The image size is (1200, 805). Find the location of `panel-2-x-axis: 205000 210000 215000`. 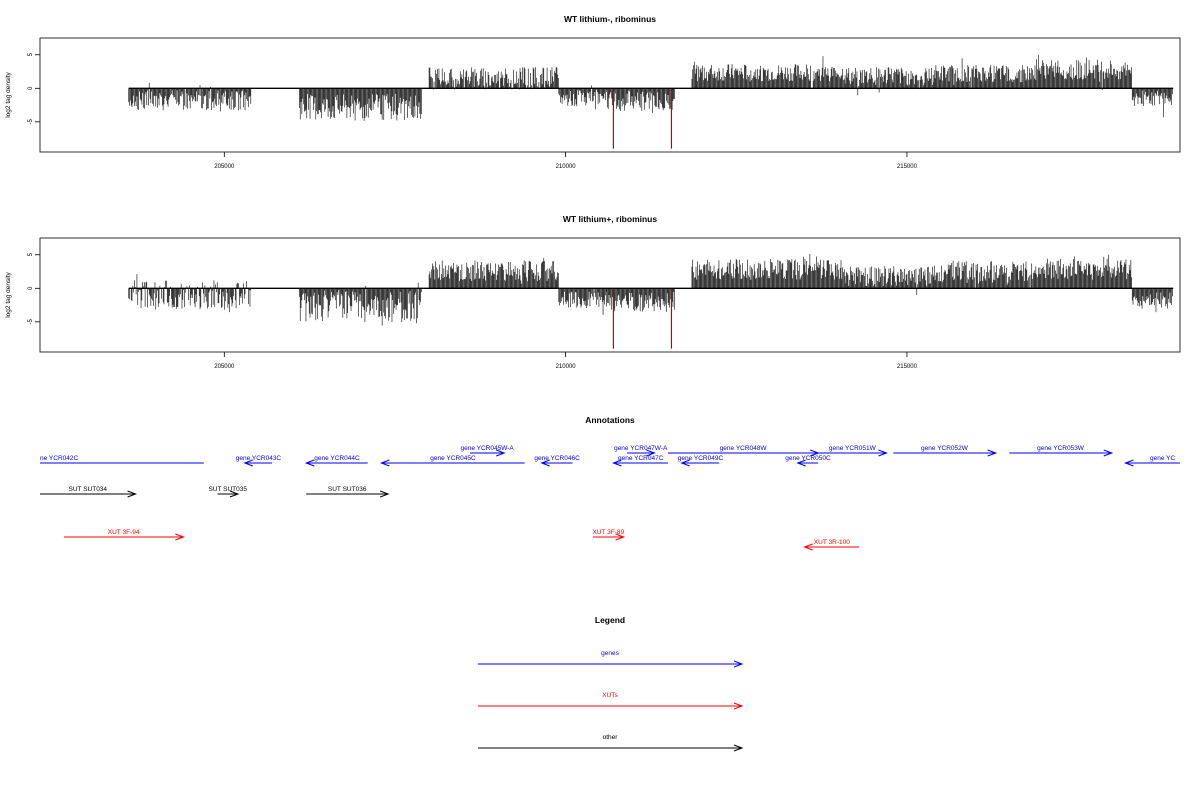

panel-2-x-axis: 205000 210000 215000 is located at coordinates (566, 361).